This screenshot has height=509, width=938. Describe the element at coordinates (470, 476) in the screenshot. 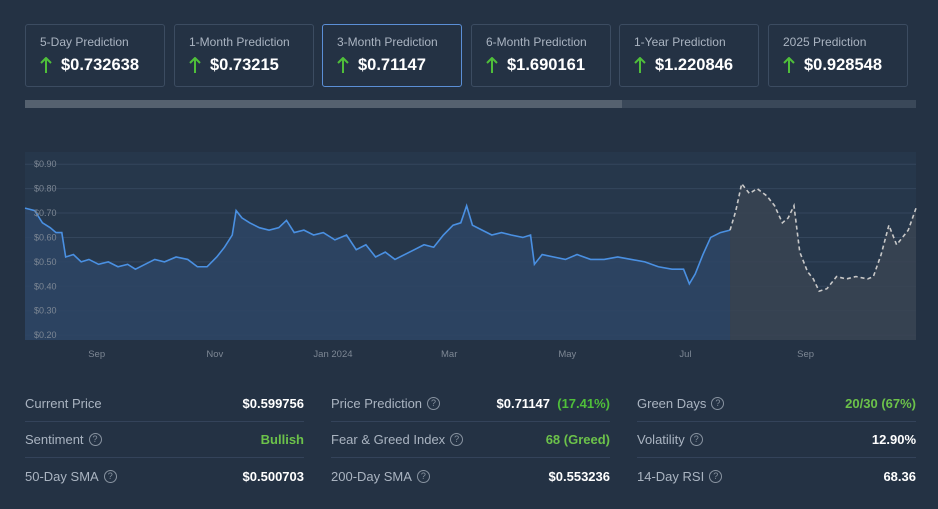

I see `stat-200-day-sma: 200-Day SMA? $0.553236` at that location.